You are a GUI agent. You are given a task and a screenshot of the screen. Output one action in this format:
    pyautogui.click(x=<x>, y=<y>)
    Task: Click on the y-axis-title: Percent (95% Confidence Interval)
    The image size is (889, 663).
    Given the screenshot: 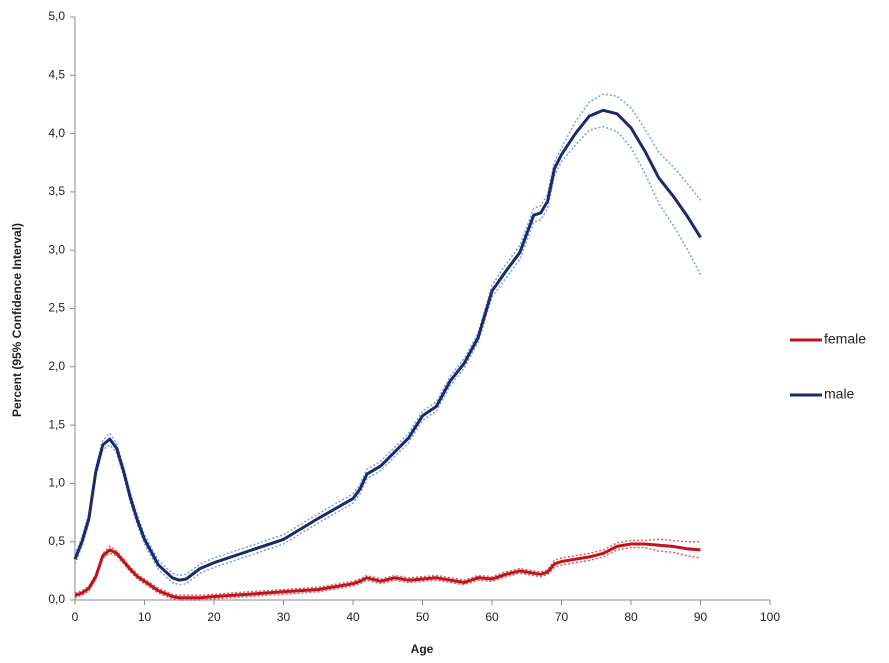 What is the action you would take?
    pyautogui.click(x=17, y=320)
    